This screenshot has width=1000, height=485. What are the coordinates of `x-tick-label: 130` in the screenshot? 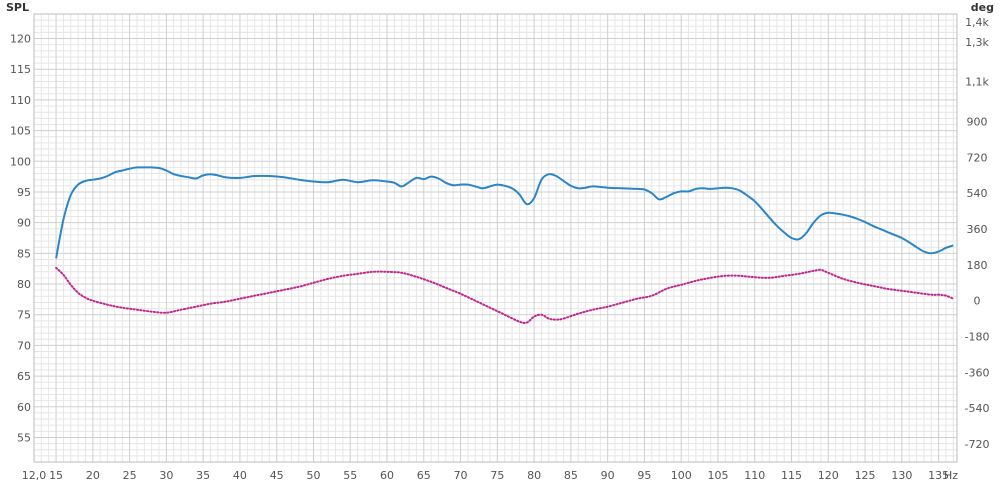 It's located at (901, 475).